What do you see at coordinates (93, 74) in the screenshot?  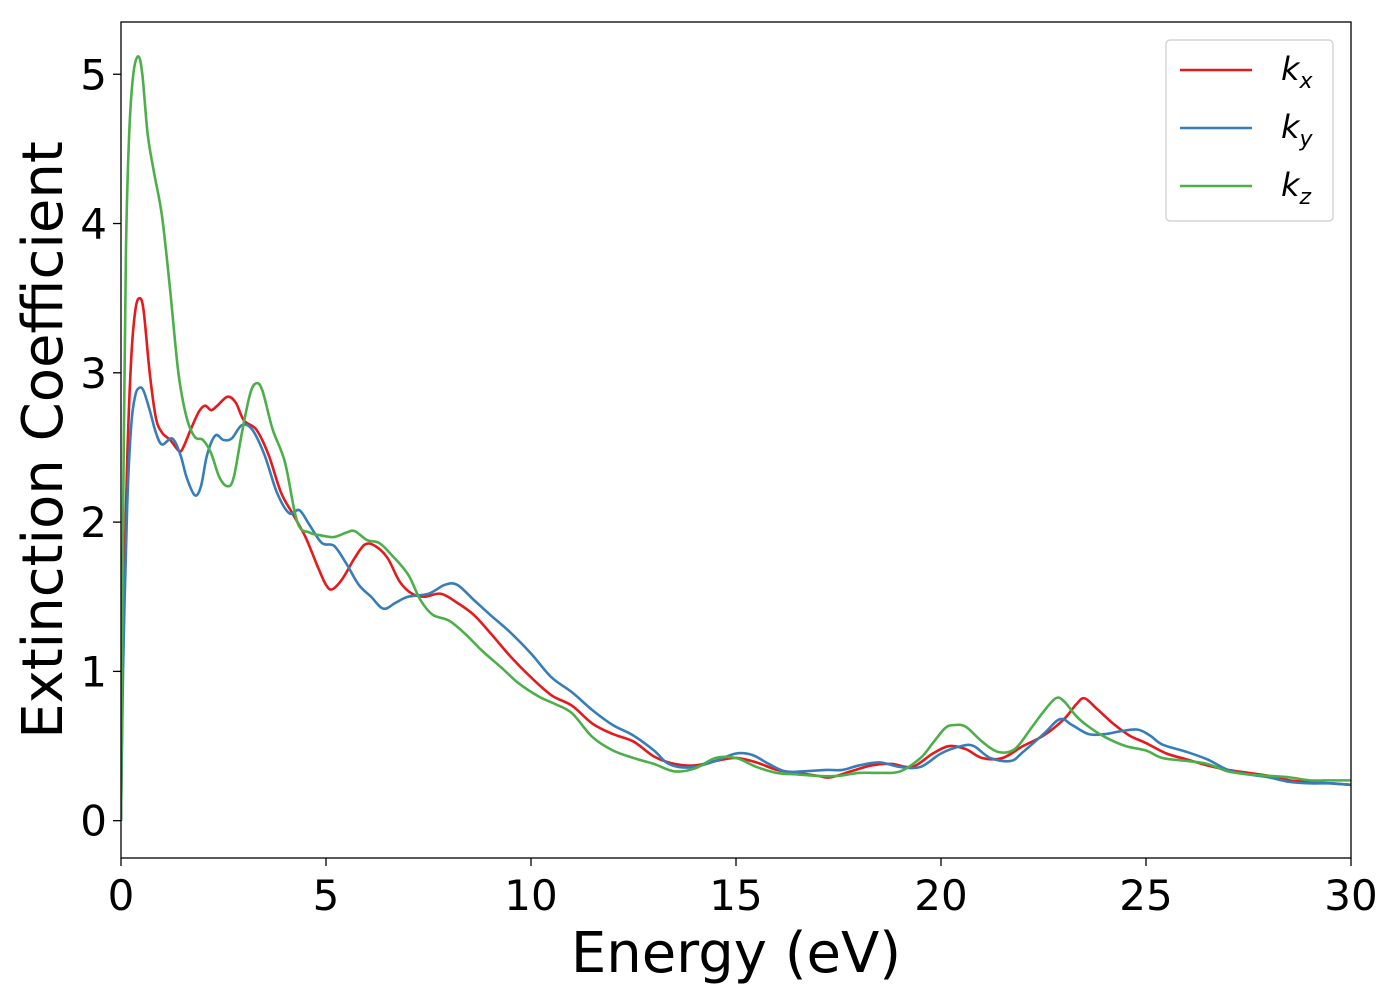 I see `y-tick-label: 5` at bounding box center [93, 74].